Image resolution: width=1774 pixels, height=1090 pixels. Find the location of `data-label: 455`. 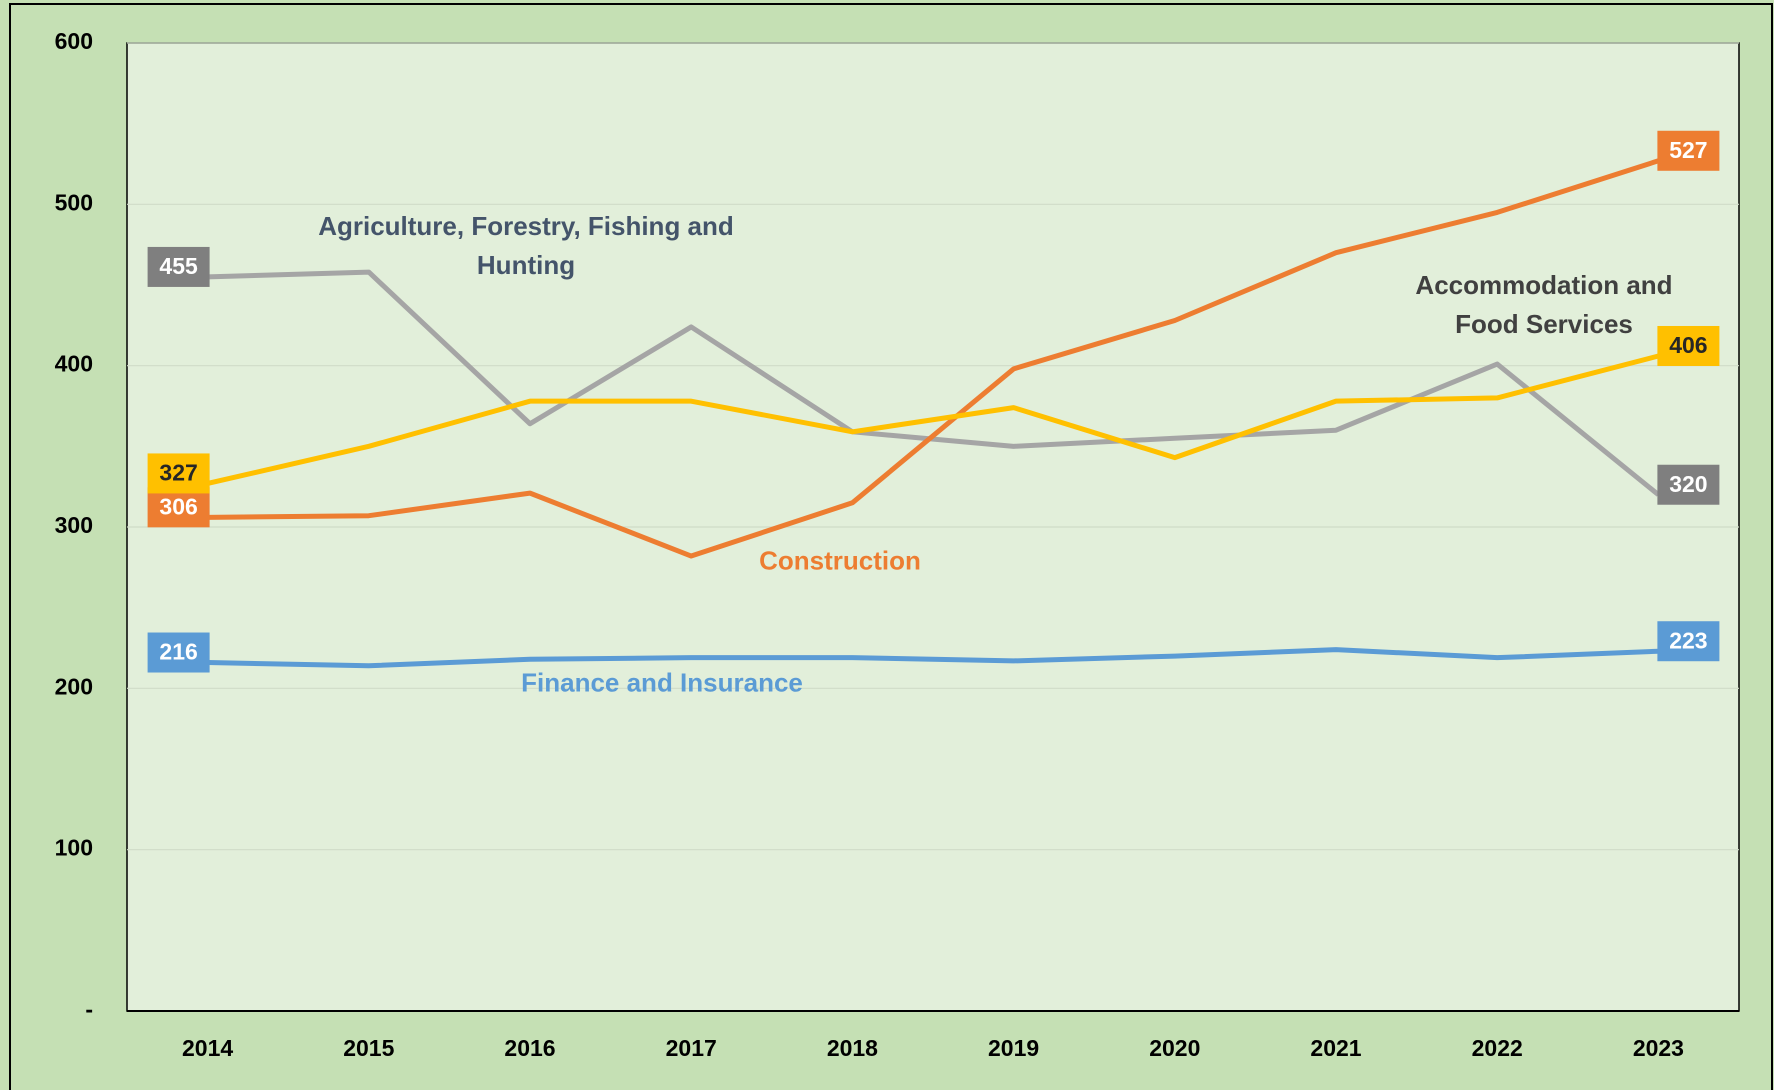

data-label: 455 is located at coordinates (178, 266).